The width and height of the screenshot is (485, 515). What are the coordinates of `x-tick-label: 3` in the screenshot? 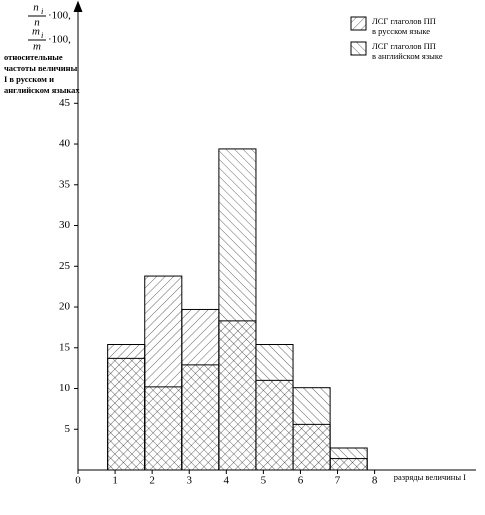 It's located at (189, 481).